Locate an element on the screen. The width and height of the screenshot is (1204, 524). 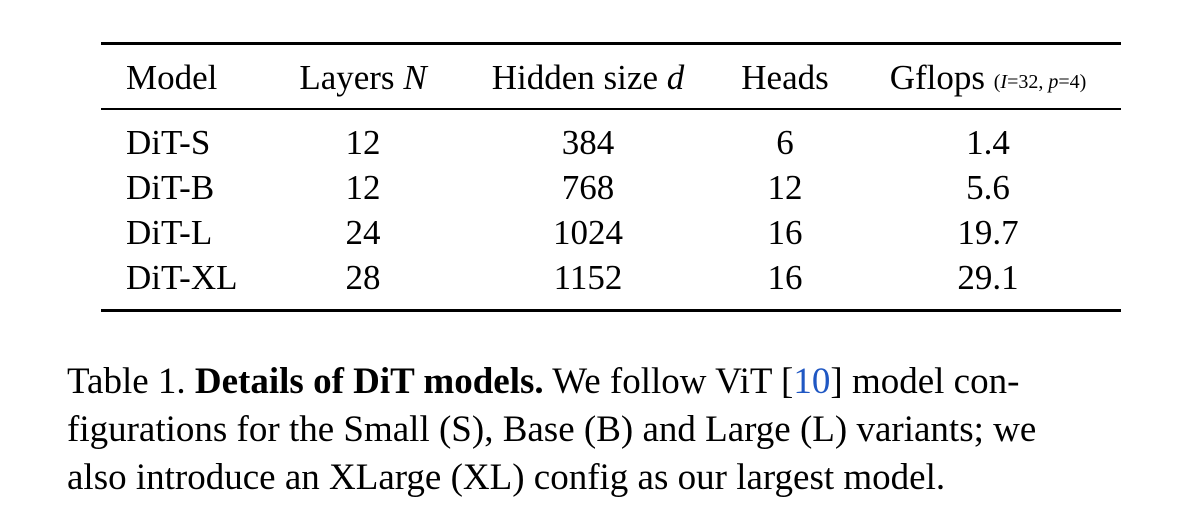
header-hidden-size: Hidden size d is located at coordinates (588, 78).